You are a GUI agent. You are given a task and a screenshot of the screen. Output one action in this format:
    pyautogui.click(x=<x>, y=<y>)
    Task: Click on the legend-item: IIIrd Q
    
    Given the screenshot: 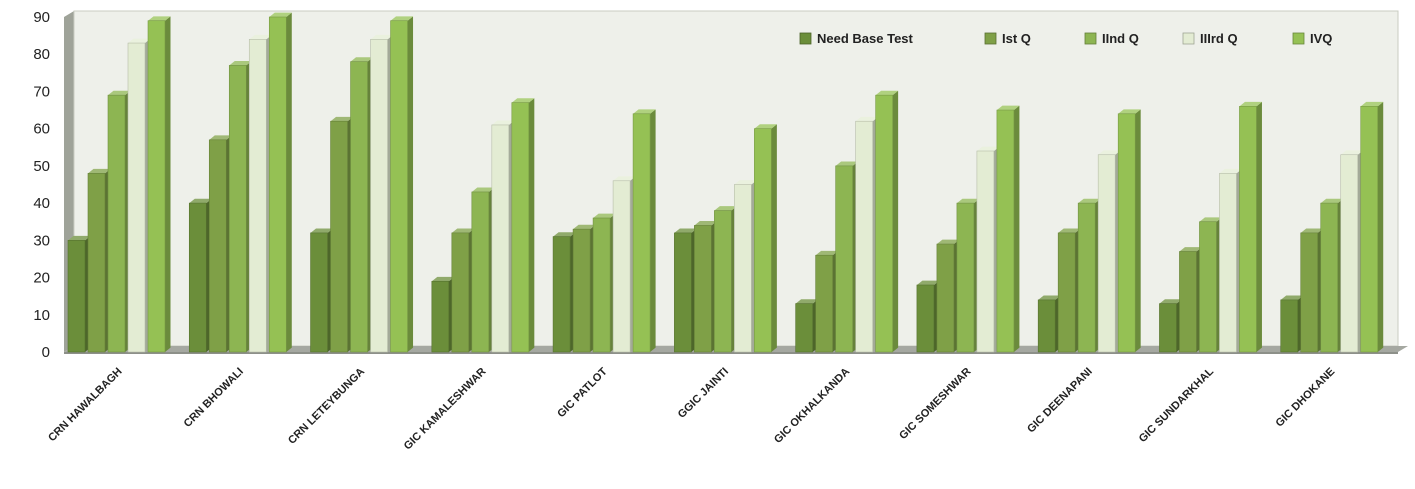 What is the action you would take?
    pyautogui.click(x=1210, y=38)
    